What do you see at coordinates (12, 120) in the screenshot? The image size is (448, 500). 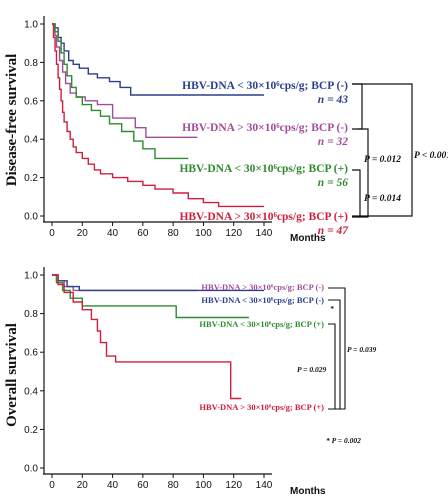 I see `dfs-y-axis-label: Disease-free survival` at bounding box center [12, 120].